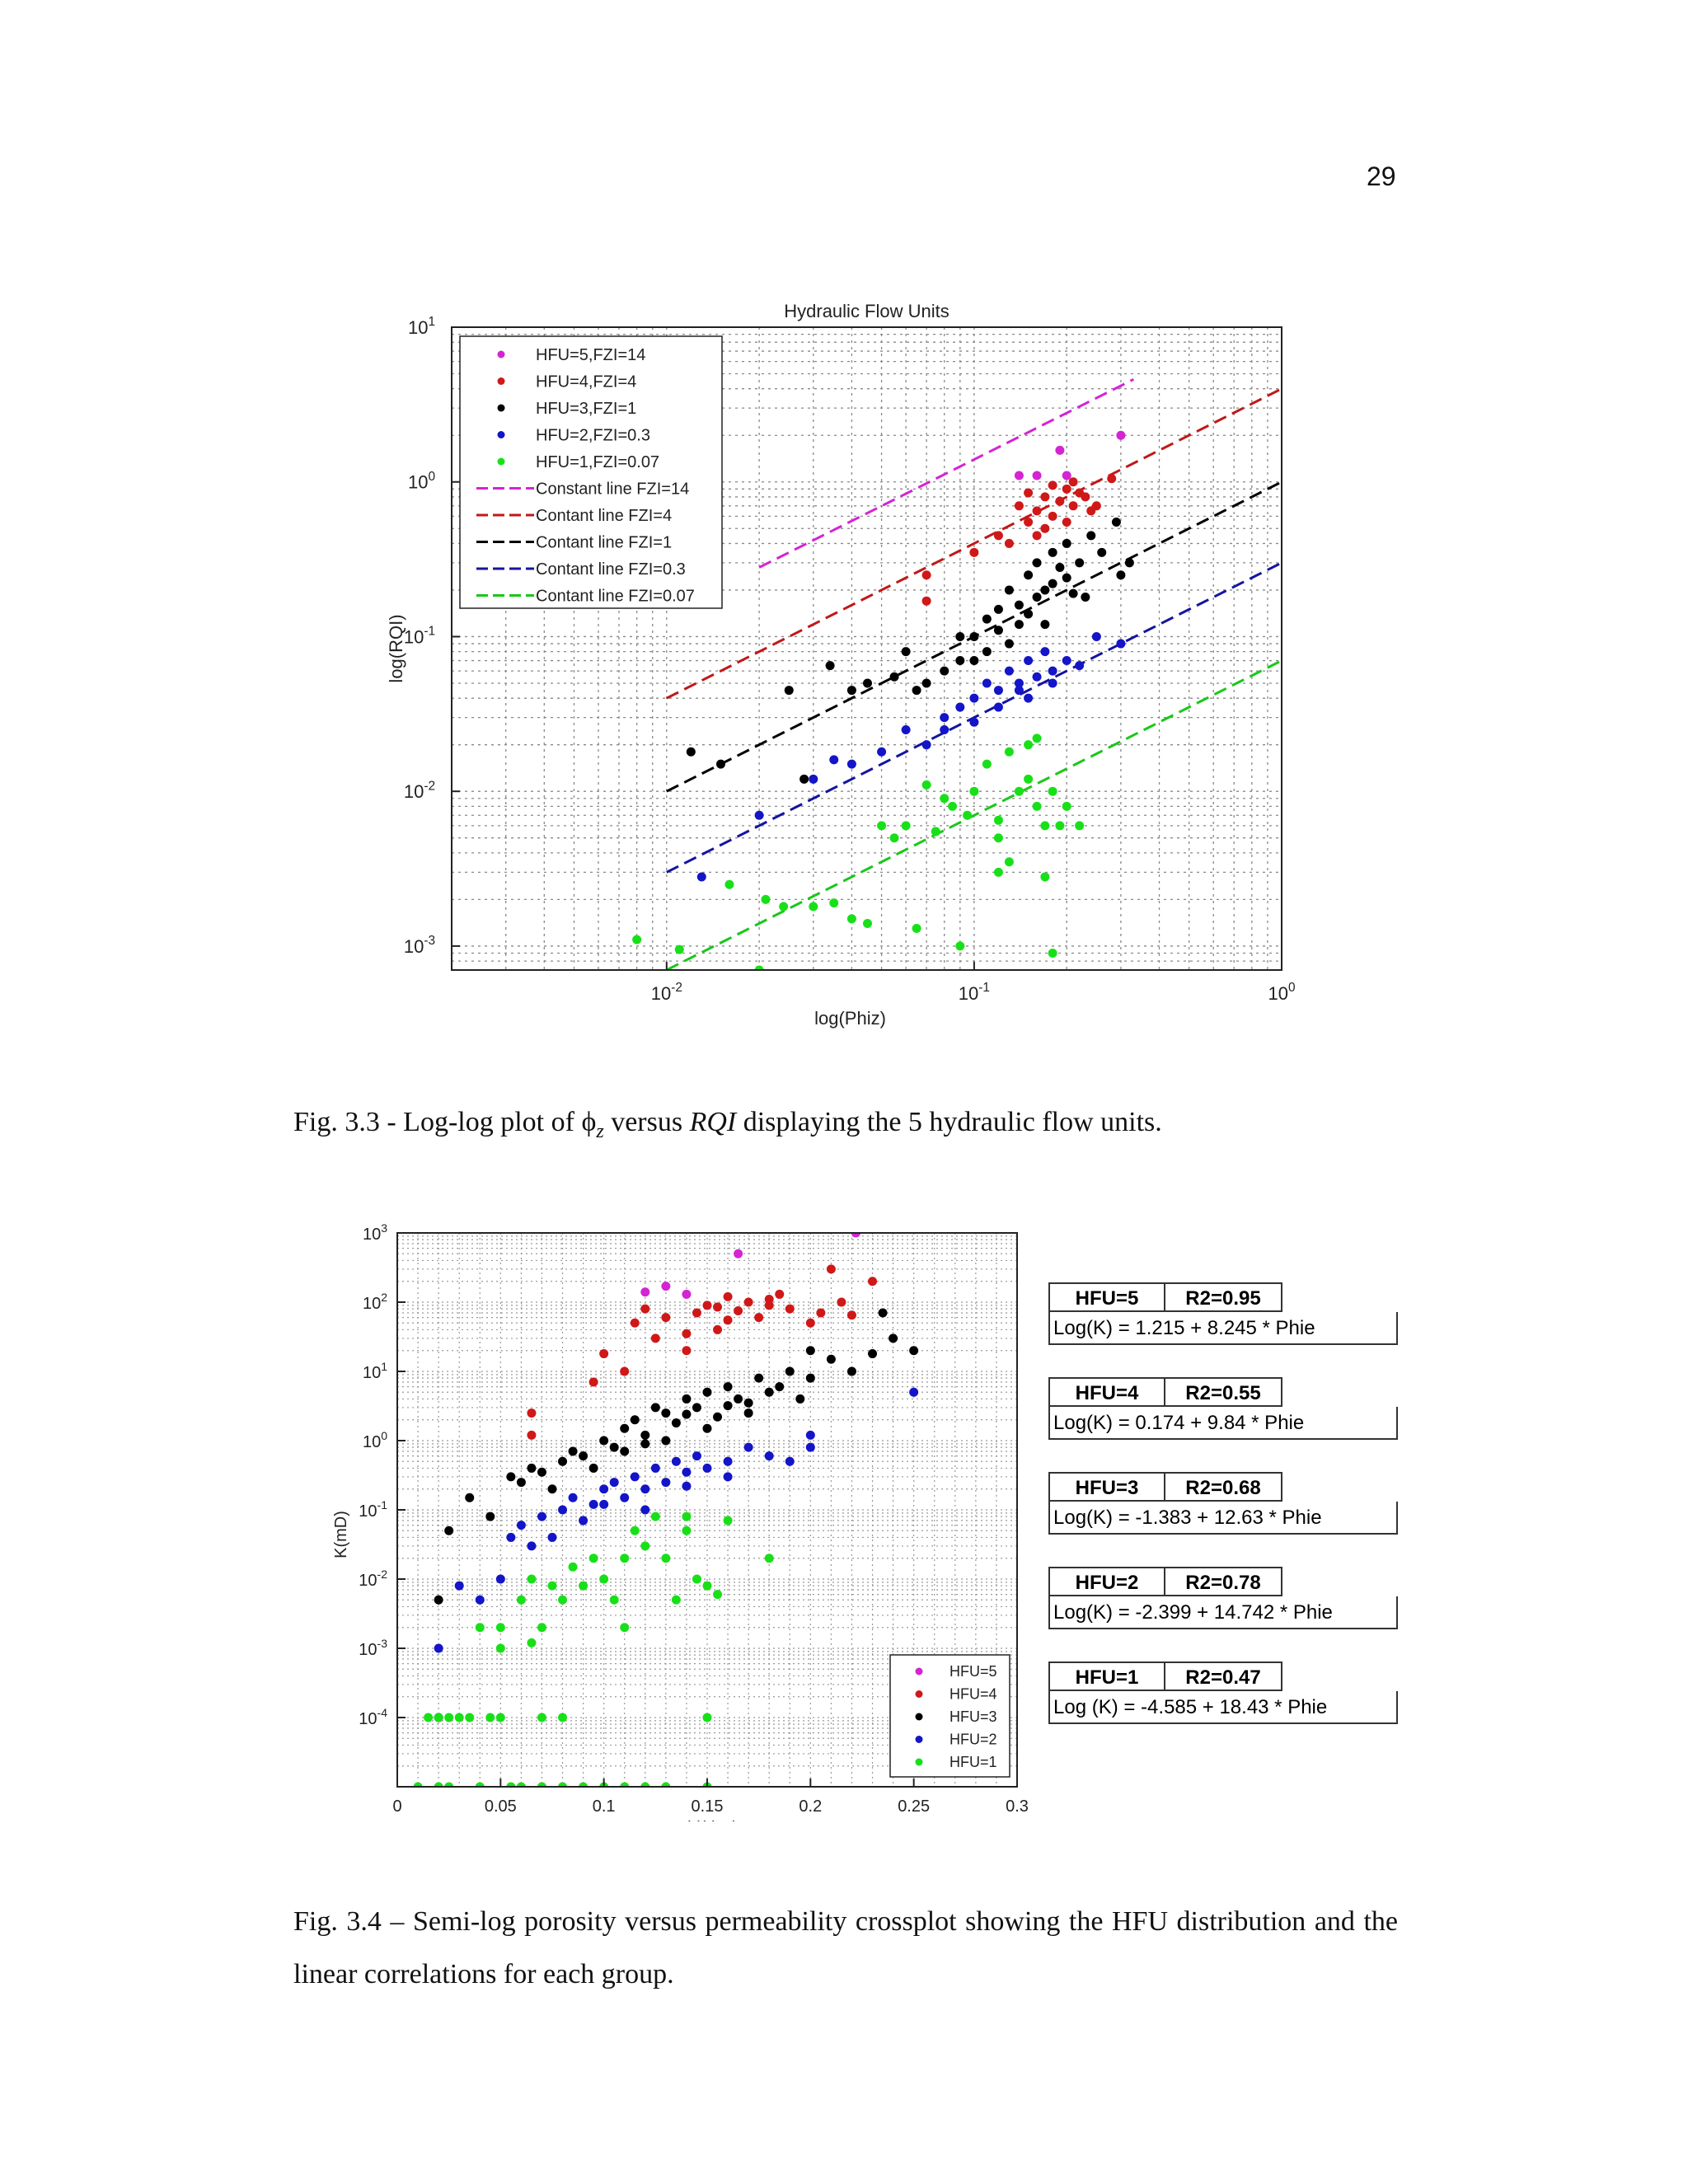  I want to click on legend-label: HFU=3, so click(974, 1716).